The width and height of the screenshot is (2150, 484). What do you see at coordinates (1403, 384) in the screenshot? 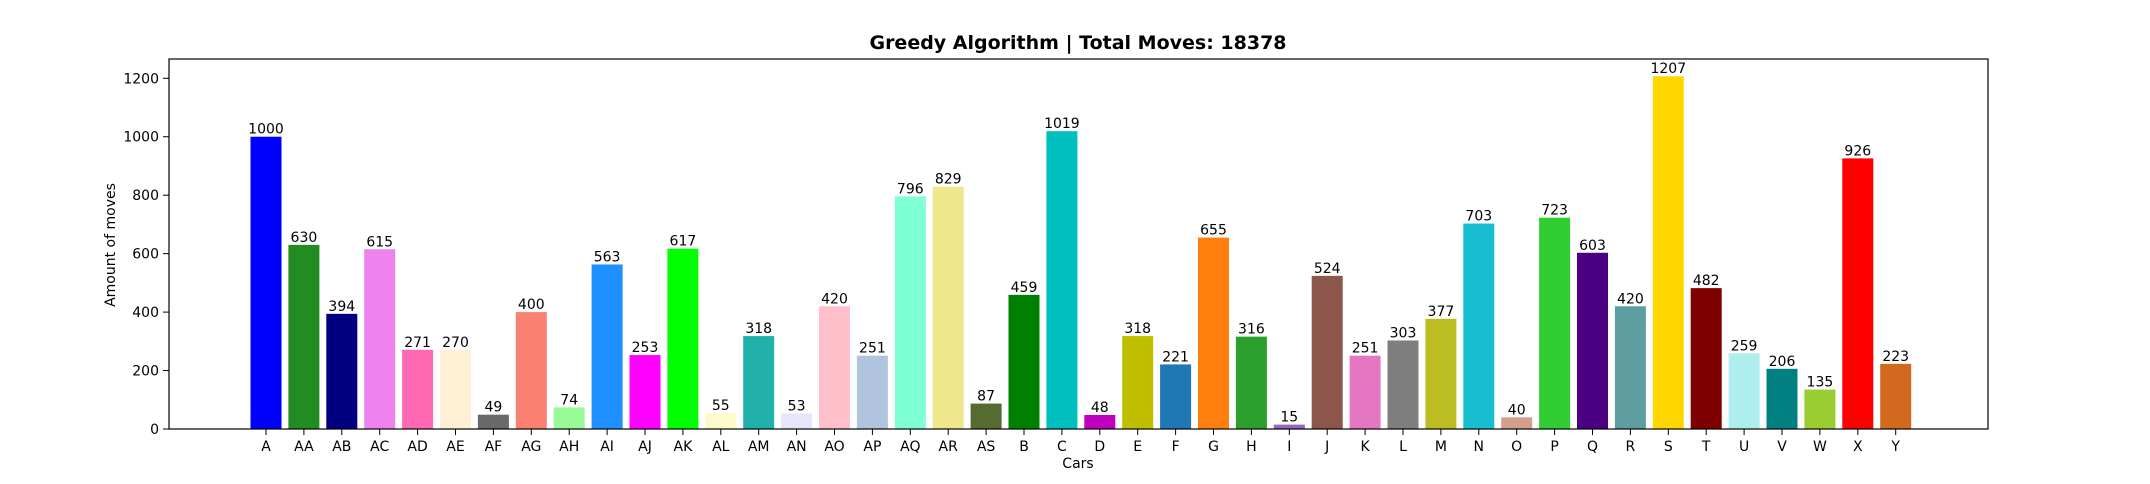
I see `bar-L` at bounding box center [1403, 384].